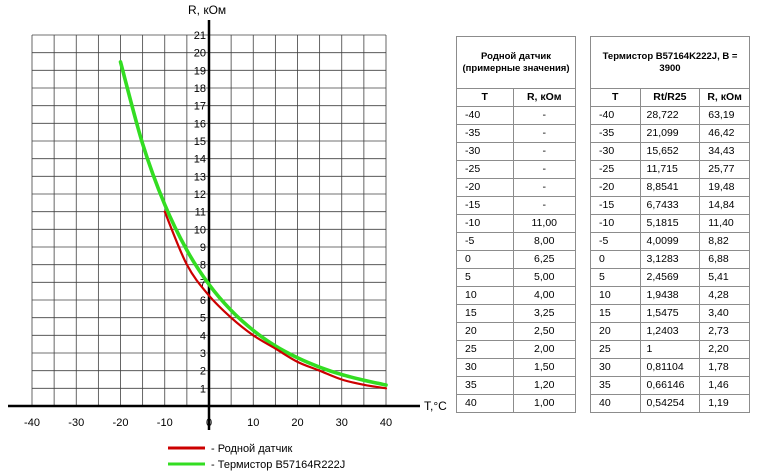 This screenshot has width=768, height=473. I want to click on cell-ratio: 0,54254, so click(670, 403).